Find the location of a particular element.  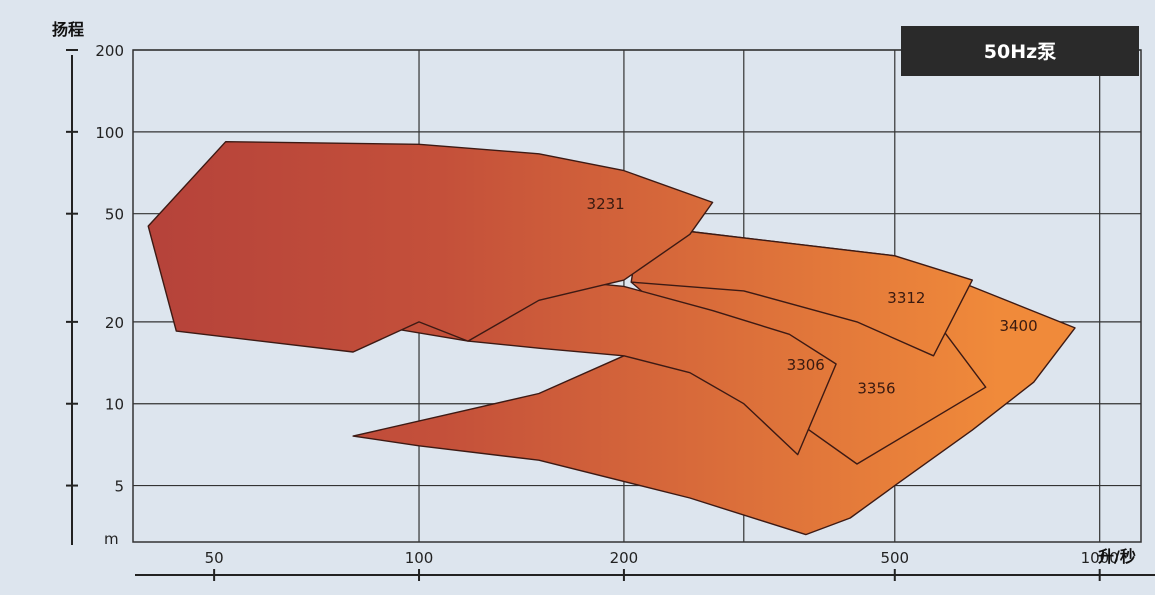

pump-region-label-3356: 3356 is located at coordinates (876, 389).